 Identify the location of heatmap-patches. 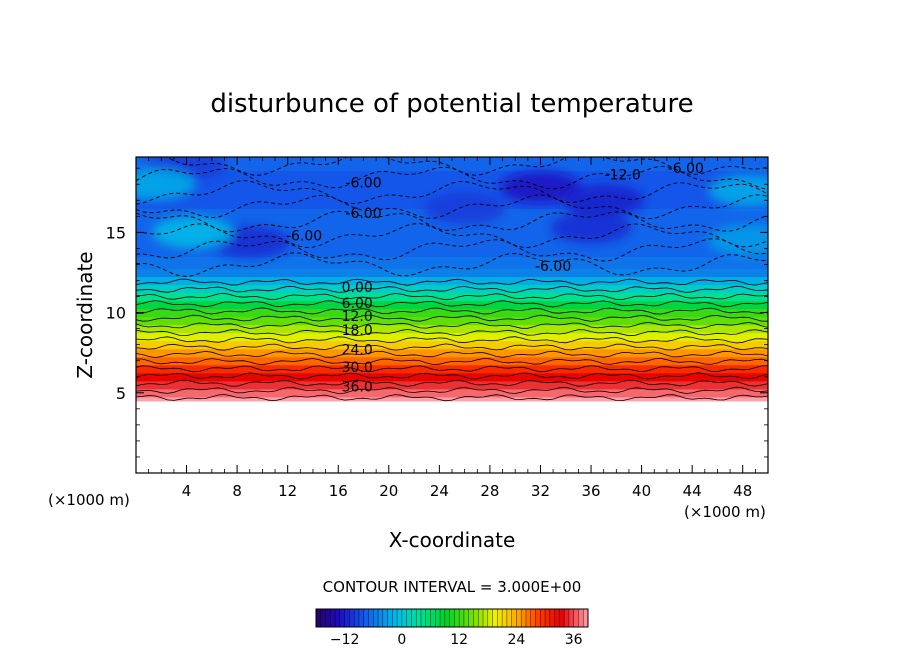
(452, 208).